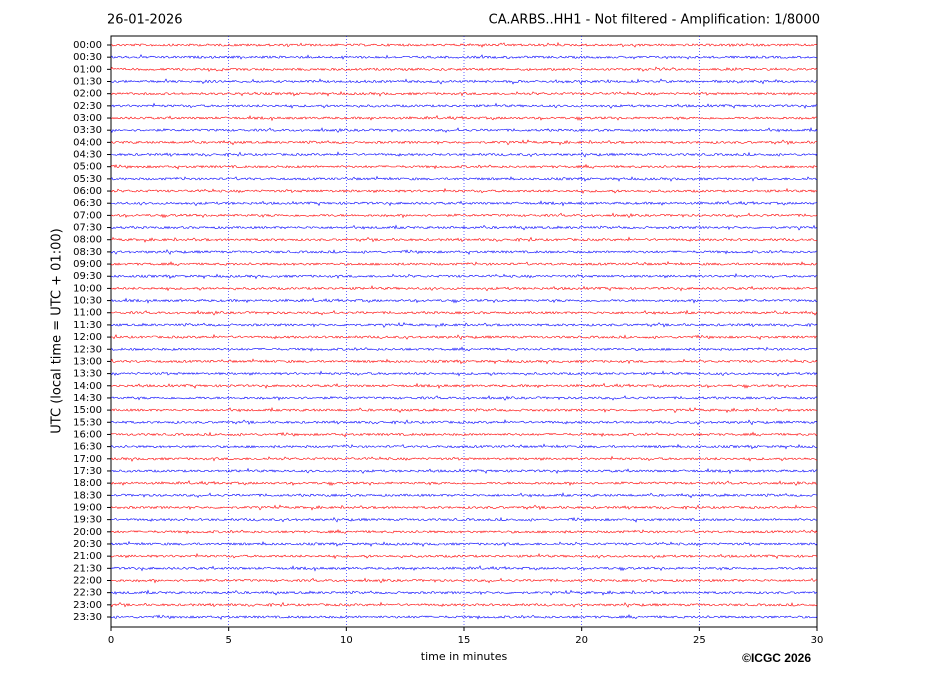 Image resolution: width=927 pixels, height=696 pixels. What do you see at coordinates (699, 640) in the screenshot?
I see `x-tick-label: 25` at bounding box center [699, 640].